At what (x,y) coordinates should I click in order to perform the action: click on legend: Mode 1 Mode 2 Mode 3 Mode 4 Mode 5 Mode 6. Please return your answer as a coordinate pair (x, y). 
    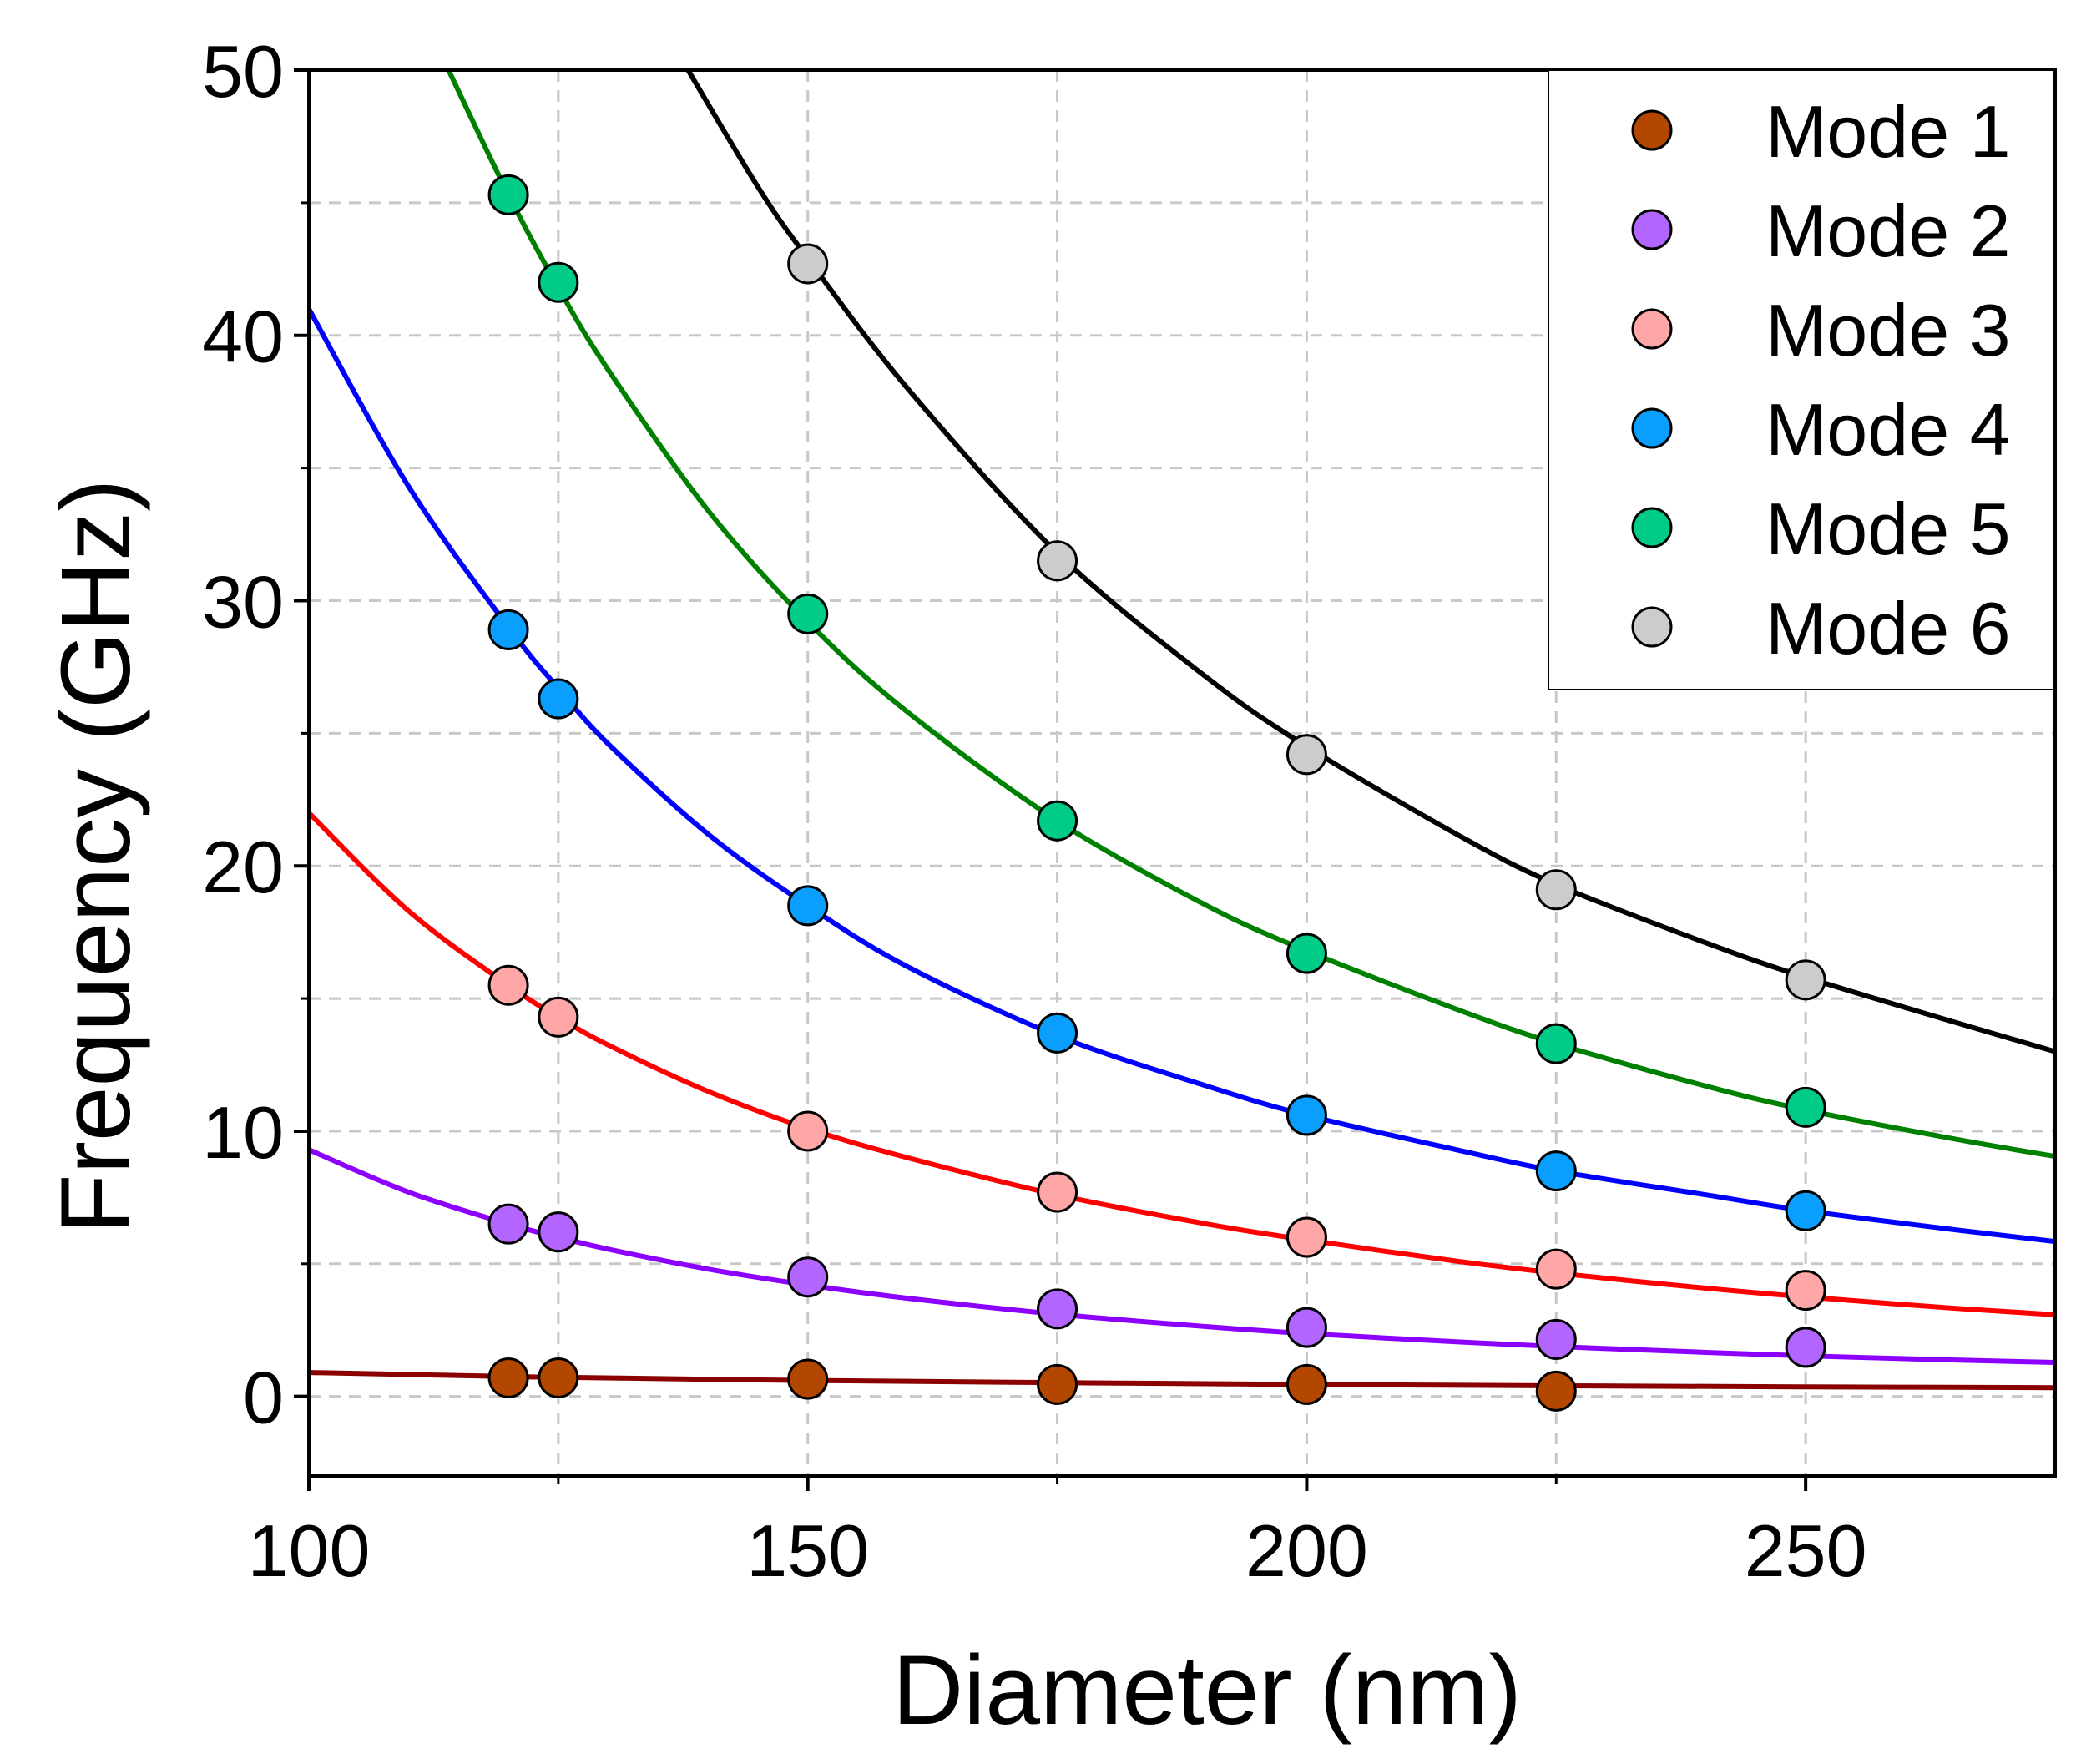
    Looking at the image, I should click on (1801, 379).